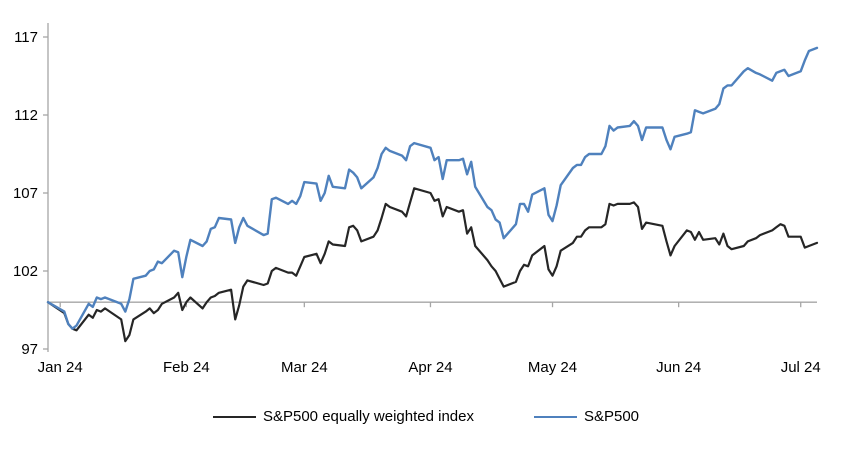  I want to click on y-axis-tick-label: 117, so click(26, 37).